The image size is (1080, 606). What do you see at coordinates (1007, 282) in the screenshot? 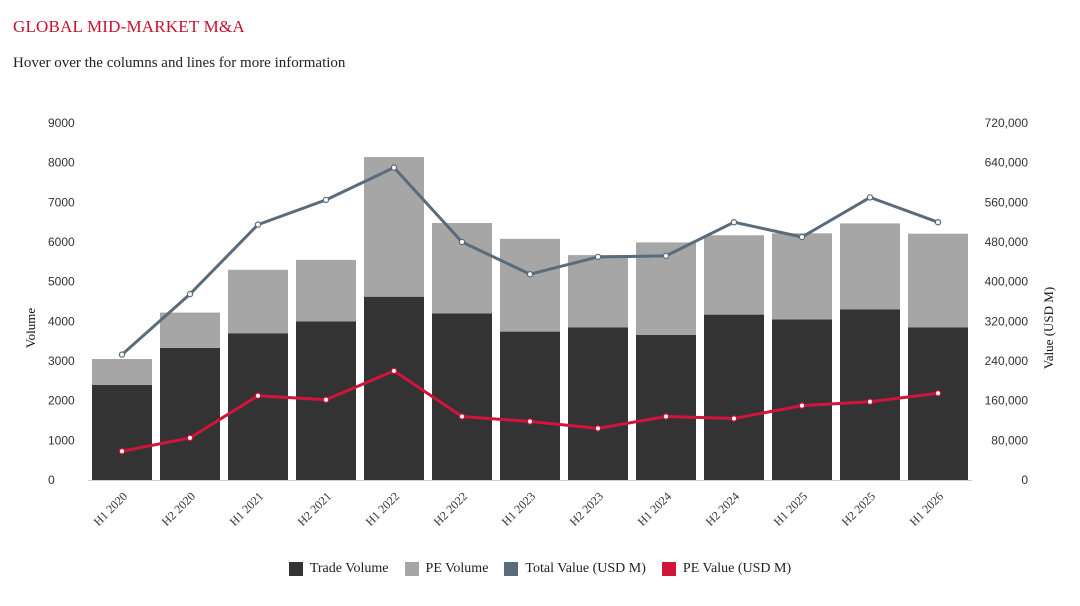
I see `y-right-tick-label: 400,000` at bounding box center [1007, 282].